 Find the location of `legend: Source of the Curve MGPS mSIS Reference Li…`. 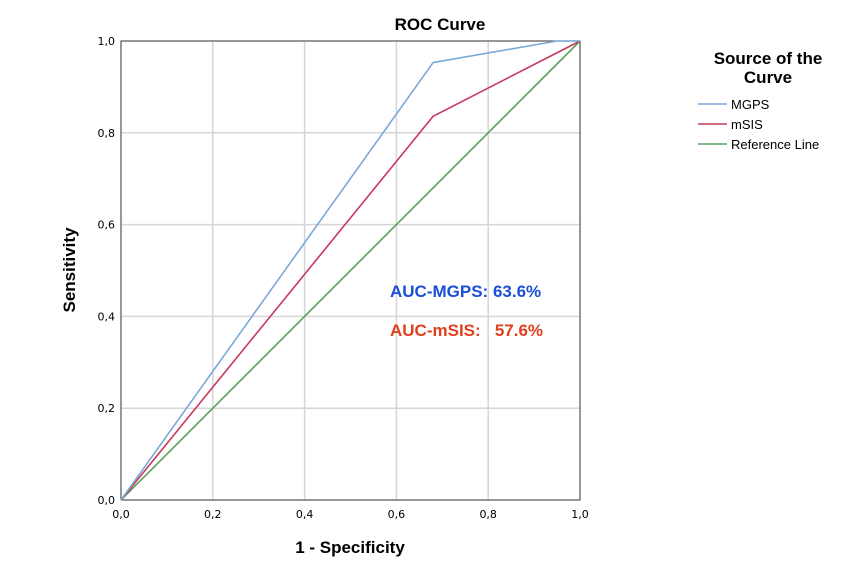

legend: Source of the Curve MGPS mSIS Reference Li… is located at coordinates (760, 100).